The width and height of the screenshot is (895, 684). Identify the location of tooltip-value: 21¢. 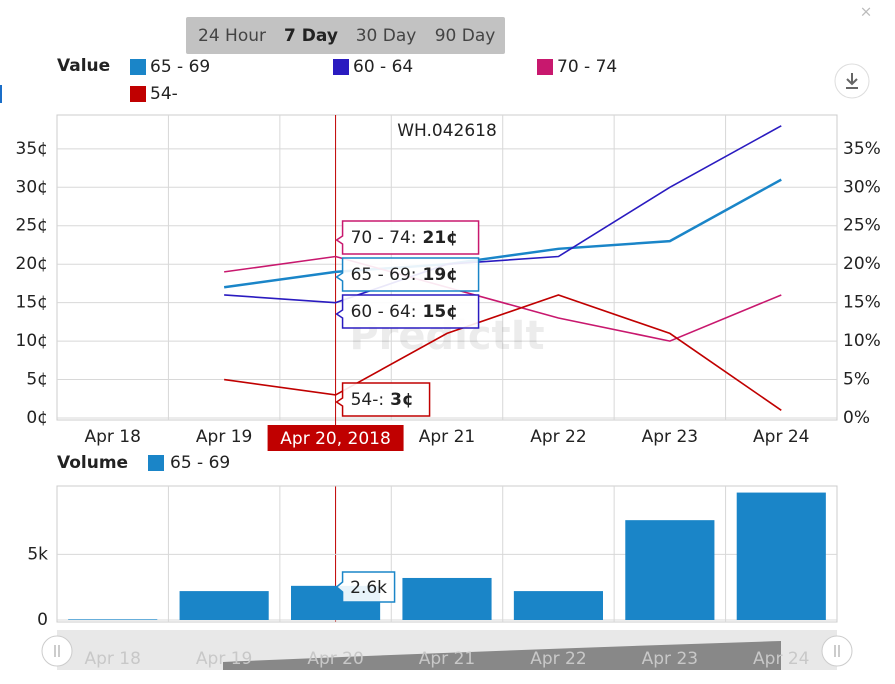
(441, 238).